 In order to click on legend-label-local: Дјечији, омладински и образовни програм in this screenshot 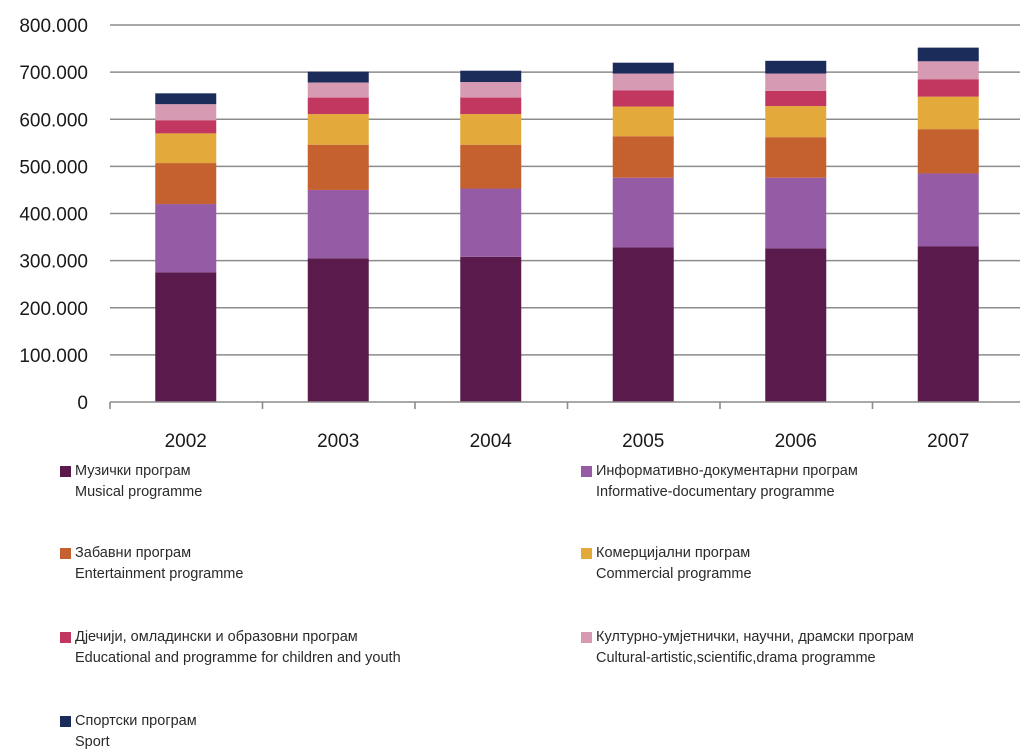, I will do `click(216, 637)`.